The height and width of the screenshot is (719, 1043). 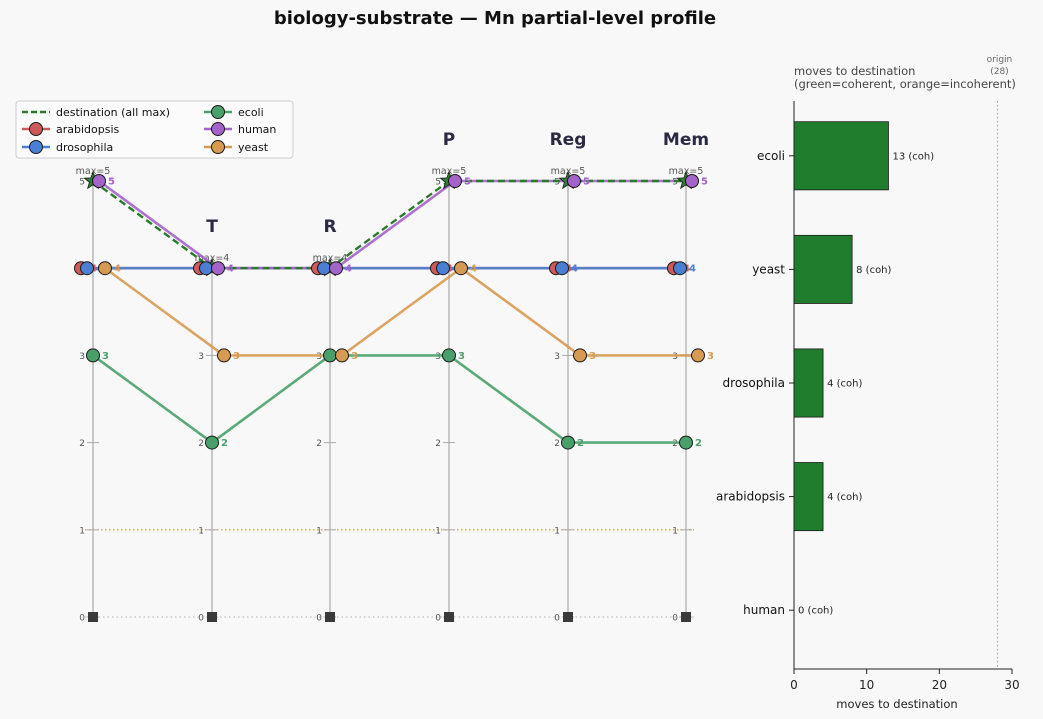 I want to click on axis-name-mem: Mem, so click(x=686, y=140).